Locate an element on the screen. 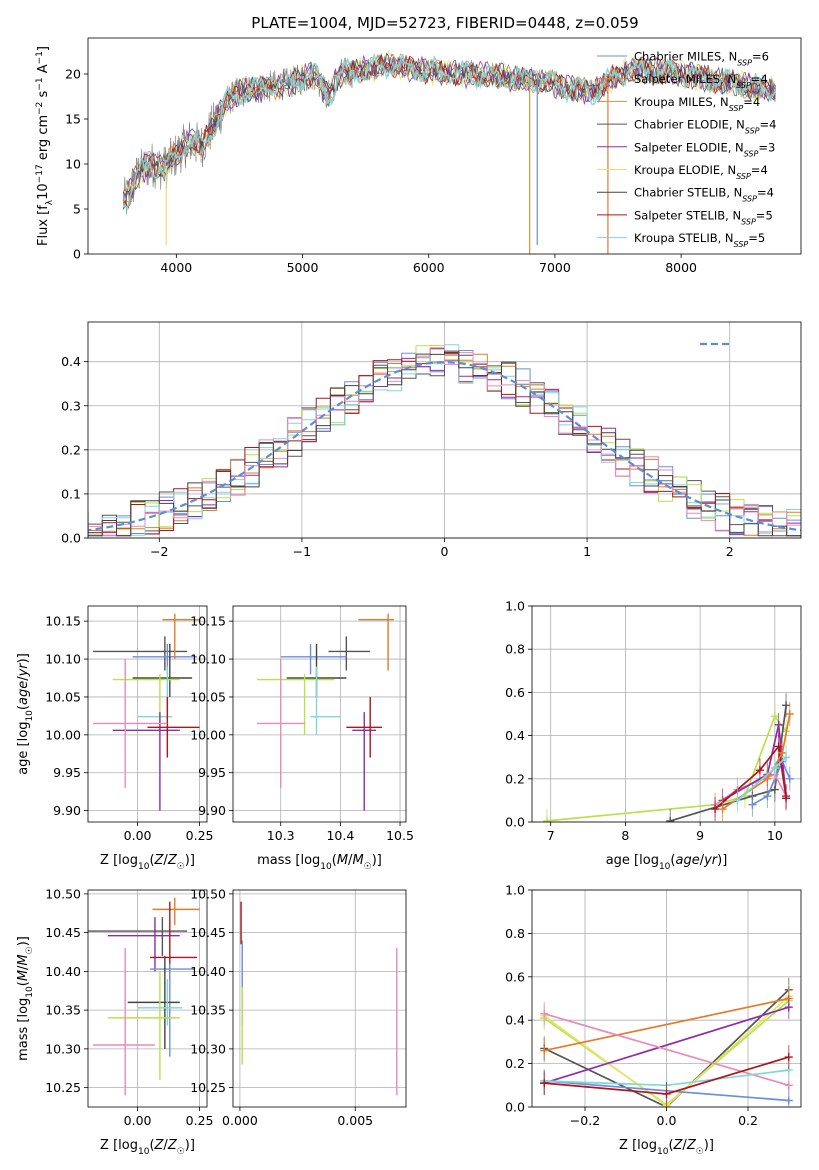 The width and height of the screenshot is (819, 1170). x-tick-label: 0.005 is located at coordinates (355, 1120).